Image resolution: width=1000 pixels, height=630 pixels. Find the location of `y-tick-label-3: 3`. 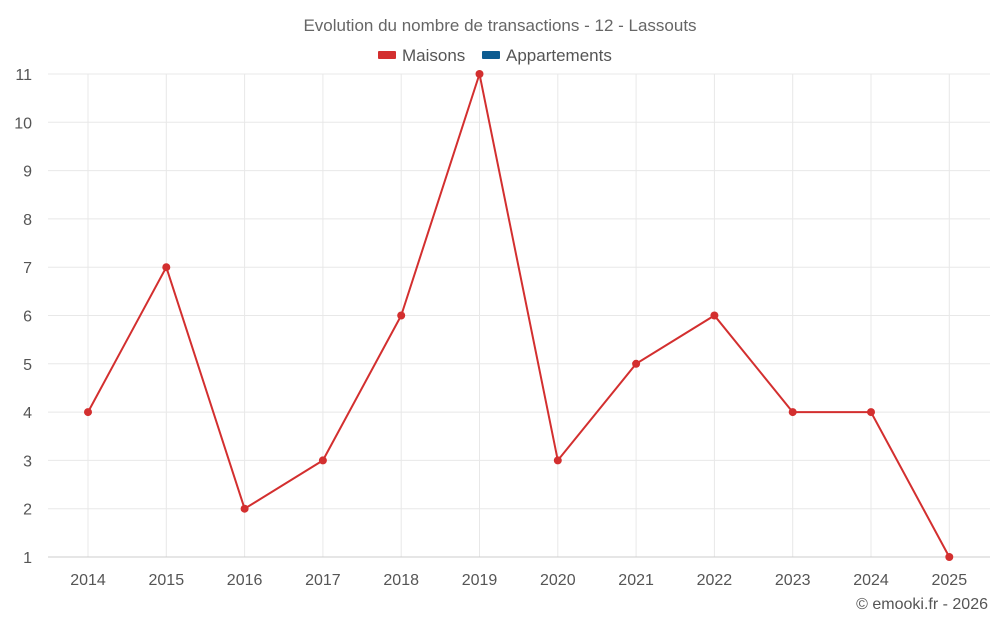

y-tick-label-3: 3 is located at coordinates (27, 461).